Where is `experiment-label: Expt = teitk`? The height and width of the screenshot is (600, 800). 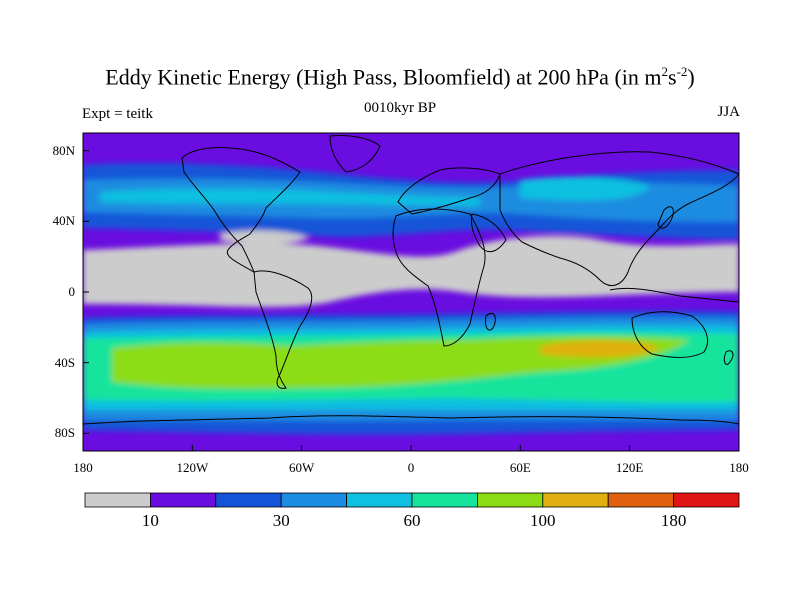
experiment-label: Expt = teitk is located at coordinates (117, 114).